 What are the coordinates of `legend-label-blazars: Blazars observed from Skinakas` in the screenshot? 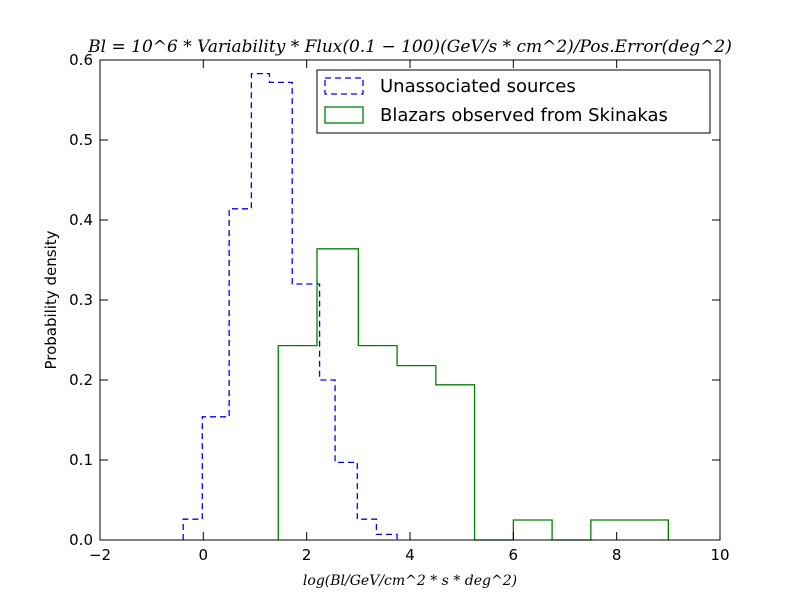 It's located at (524, 115).